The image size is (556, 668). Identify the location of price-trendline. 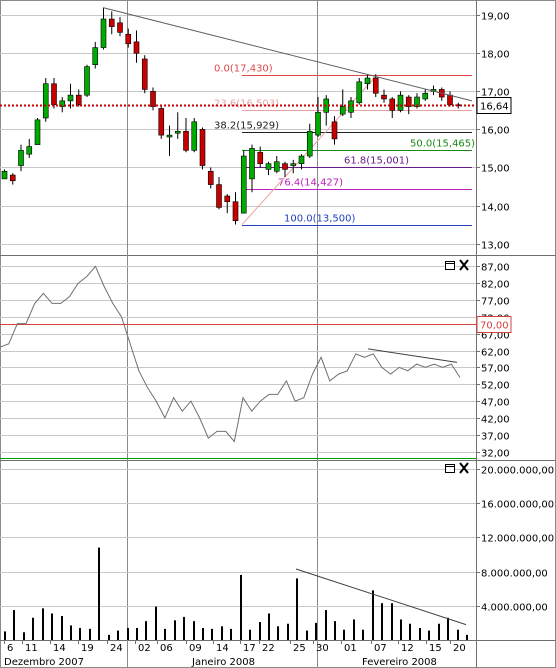
(287, 54).